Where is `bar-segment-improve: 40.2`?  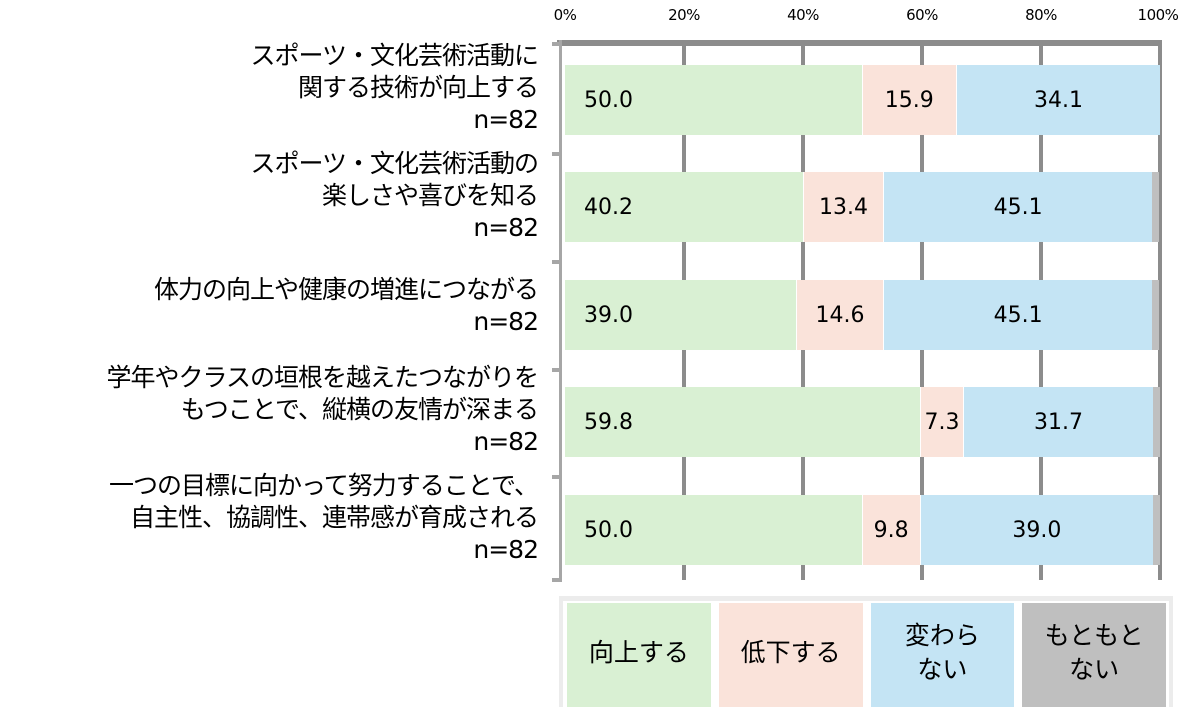
bar-segment-improve: 40.2 is located at coordinates (685, 207).